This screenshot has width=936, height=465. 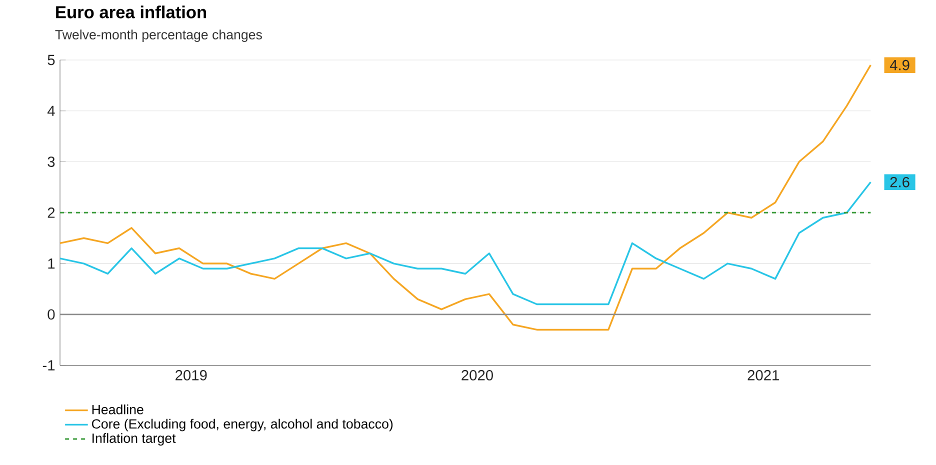 What do you see at coordinates (900, 182) in the screenshot?
I see `data-label: 2.6` at bounding box center [900, 182].